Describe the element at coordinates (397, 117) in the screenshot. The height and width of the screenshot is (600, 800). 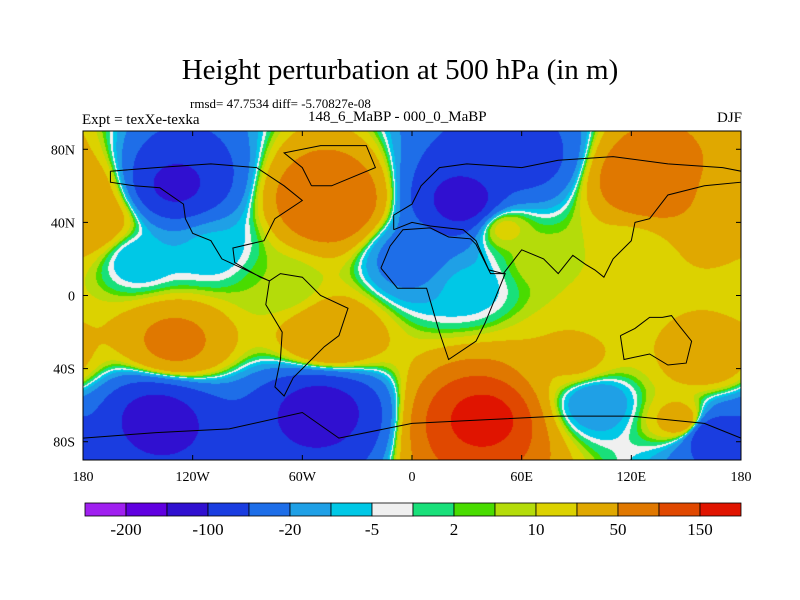
I see `period-label: 148_6_MaBP - 000_0_MaBP` at that location.